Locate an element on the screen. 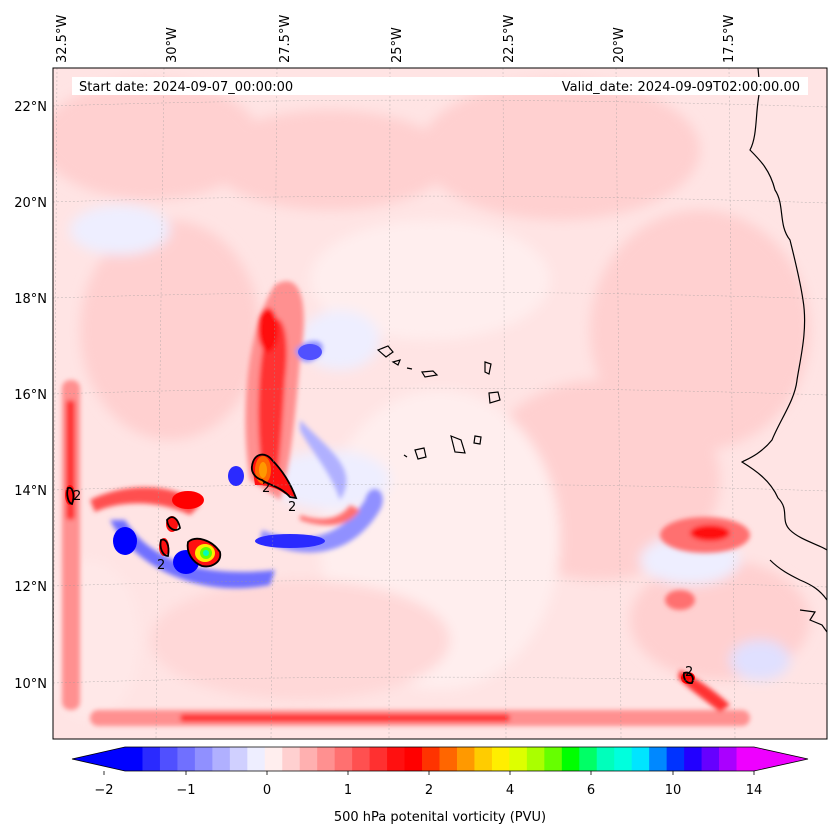  valid-date-label: Valid_date: 2024-09-09T02:00:00.00 is located at coordinates (681, 87).